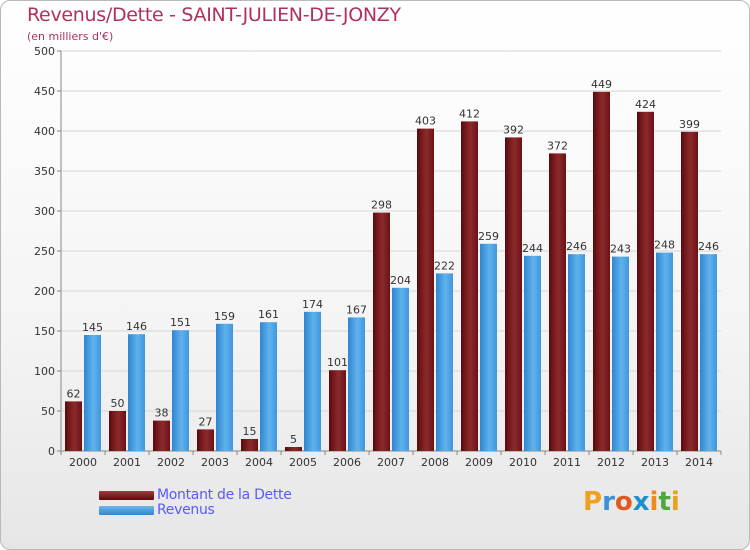 This screenshot has width=750, height=550. Describe the element at coordinates (645, 104) in the screenshot. I see `data-label-dette: 424` at that location.